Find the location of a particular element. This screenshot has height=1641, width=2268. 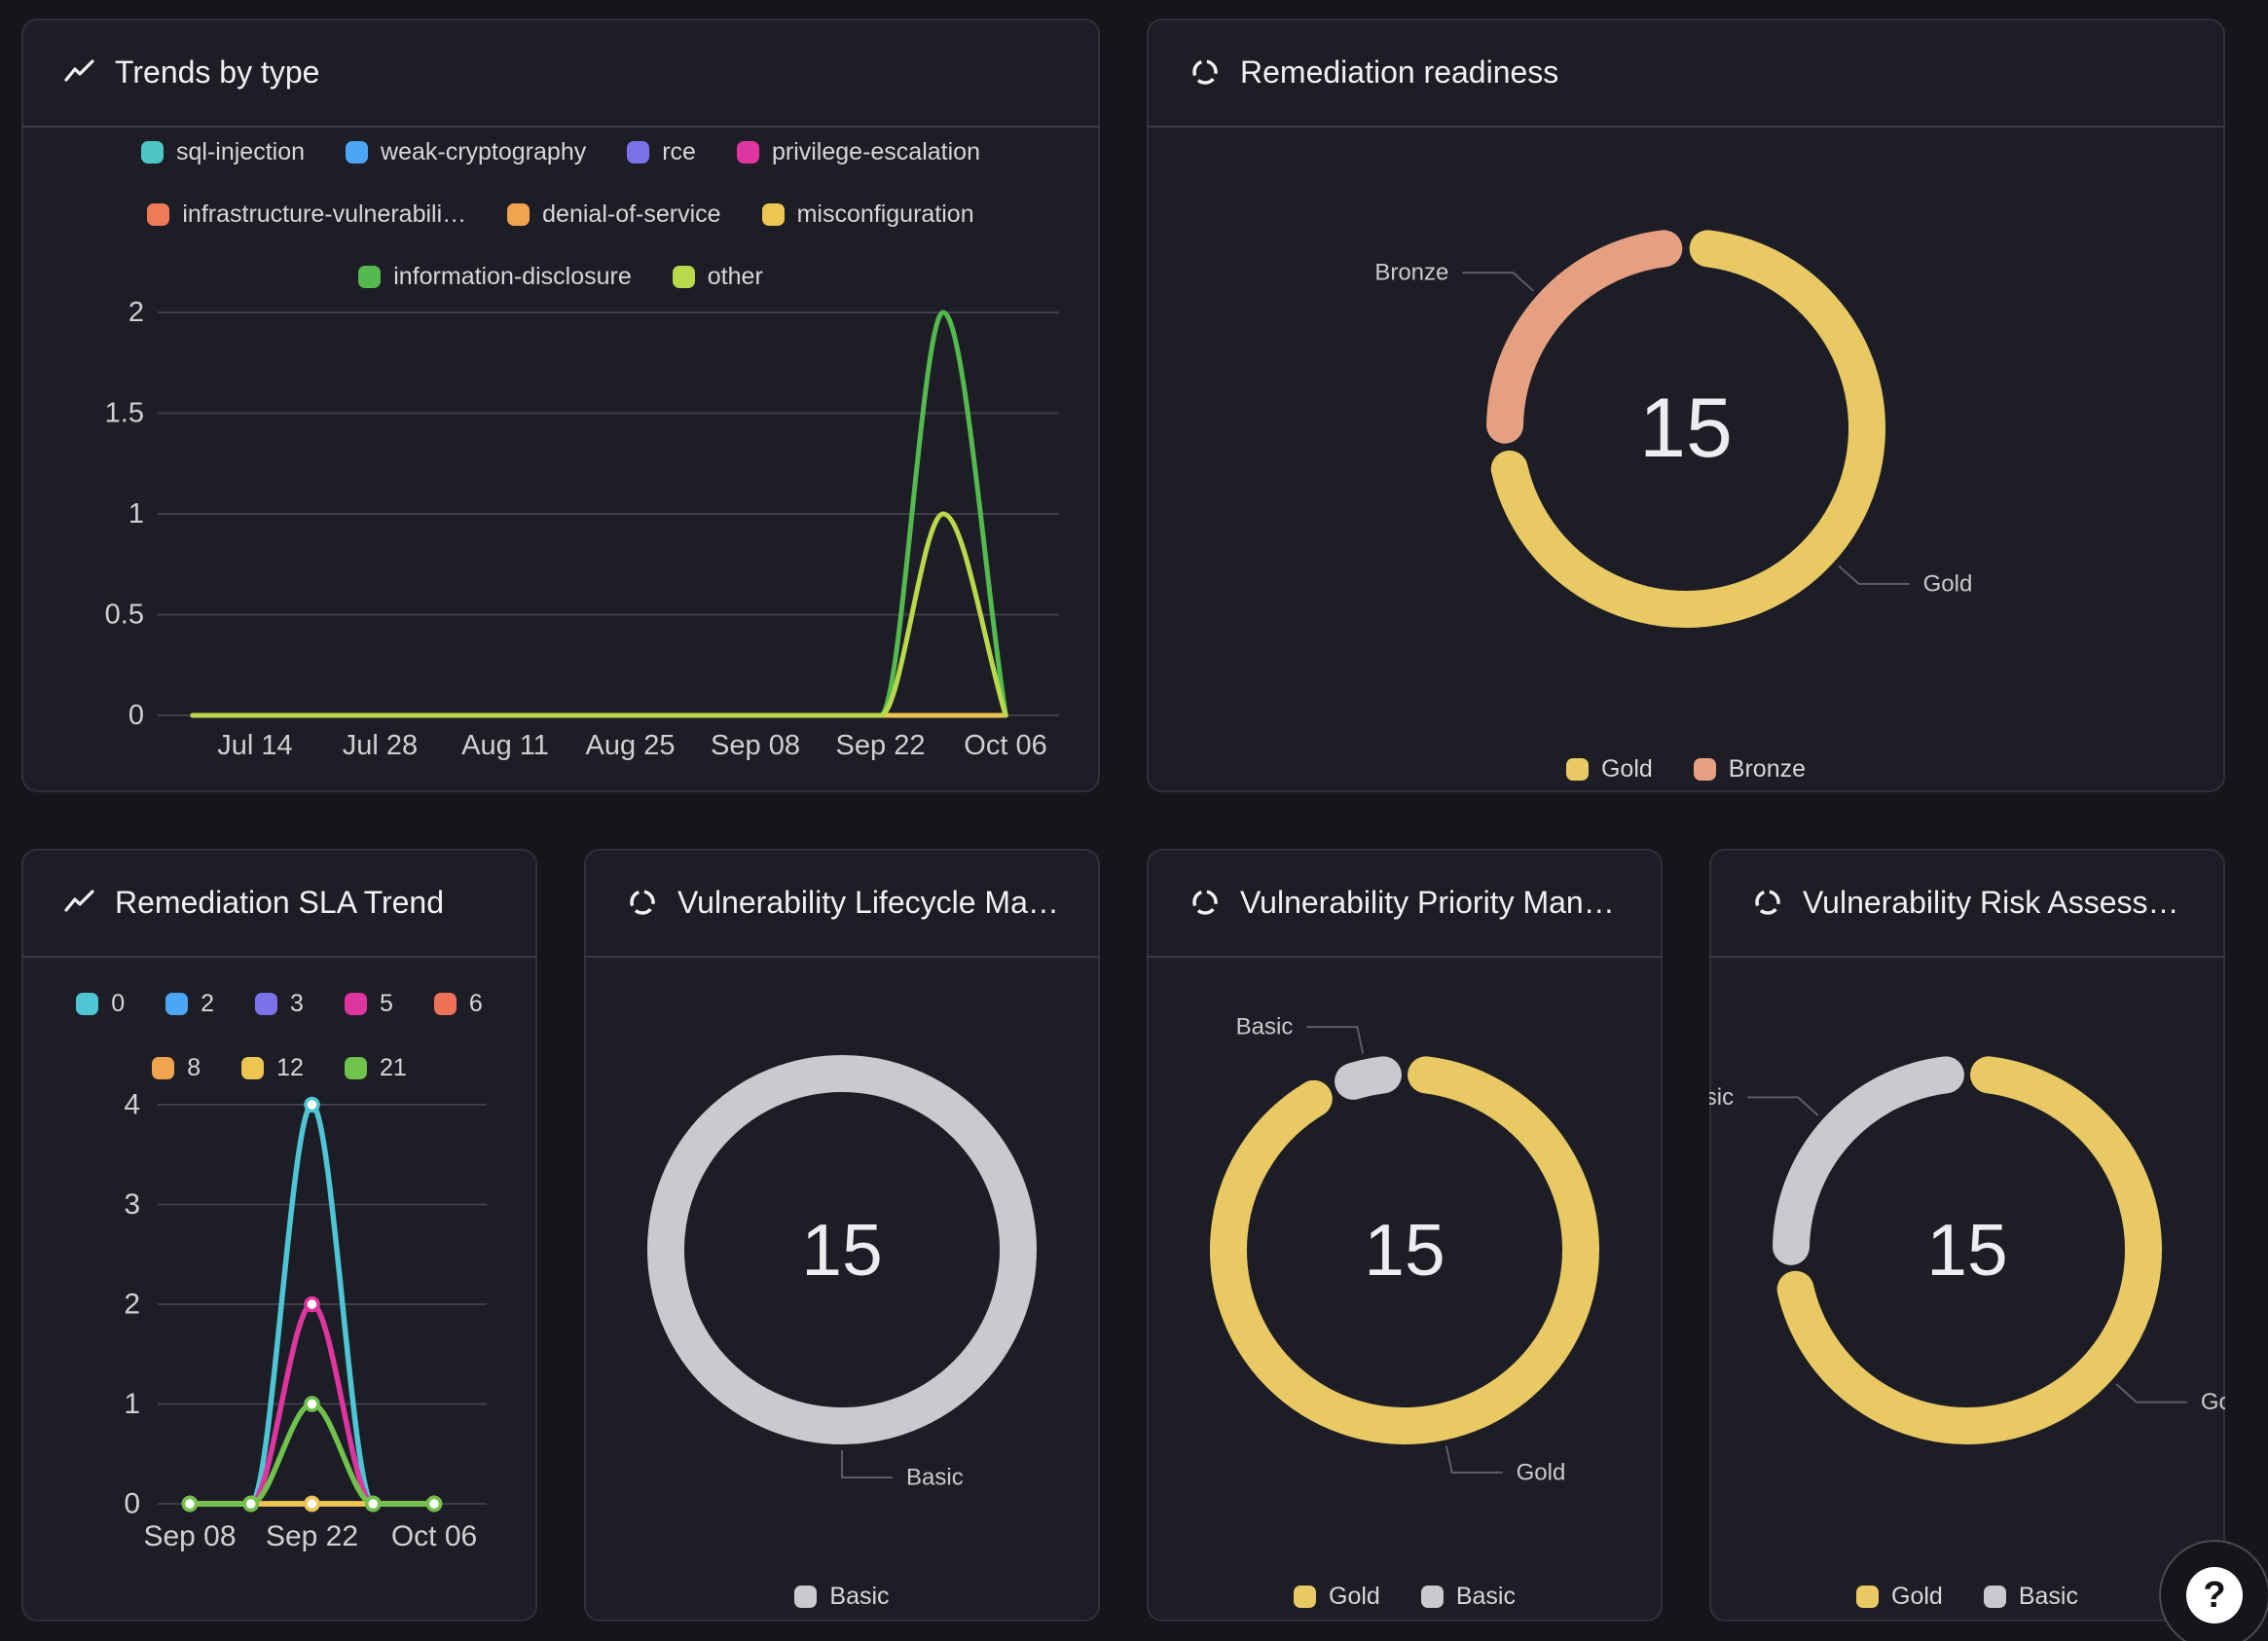

legend-item-sql-injection: sql-injection is located at coordinates (223, 151).